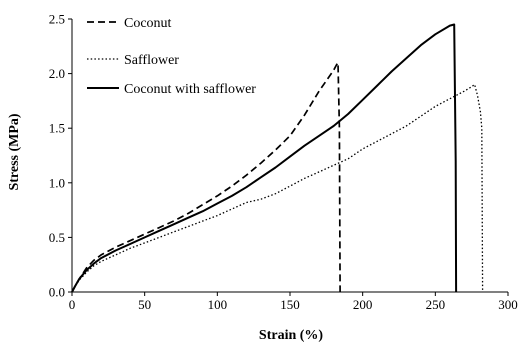 Image resolution: width=520 pixels, height=346 pixels. Describe the element at coordinates (144, 304) in the screenshot. I see `x-tick-label: 50` at that location.